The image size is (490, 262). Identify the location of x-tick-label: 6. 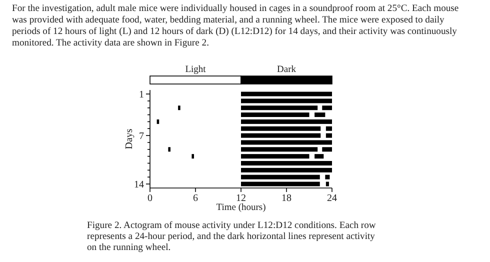
(195, 198).